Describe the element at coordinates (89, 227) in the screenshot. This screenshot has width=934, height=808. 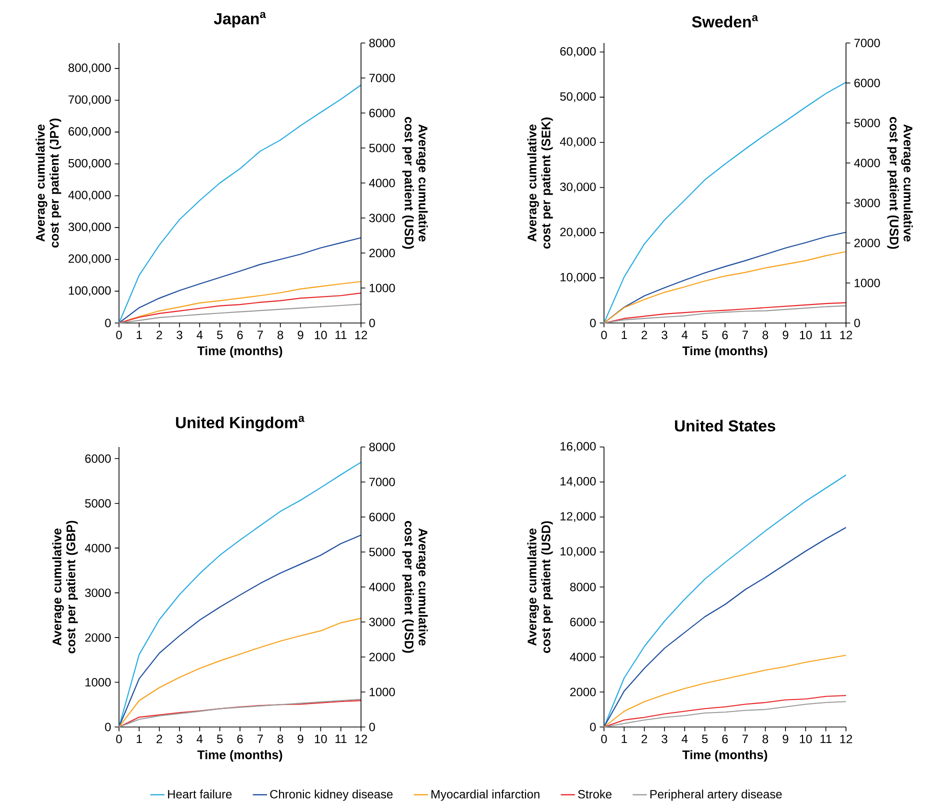
I see `y-tick-label: 300,000` at that location.